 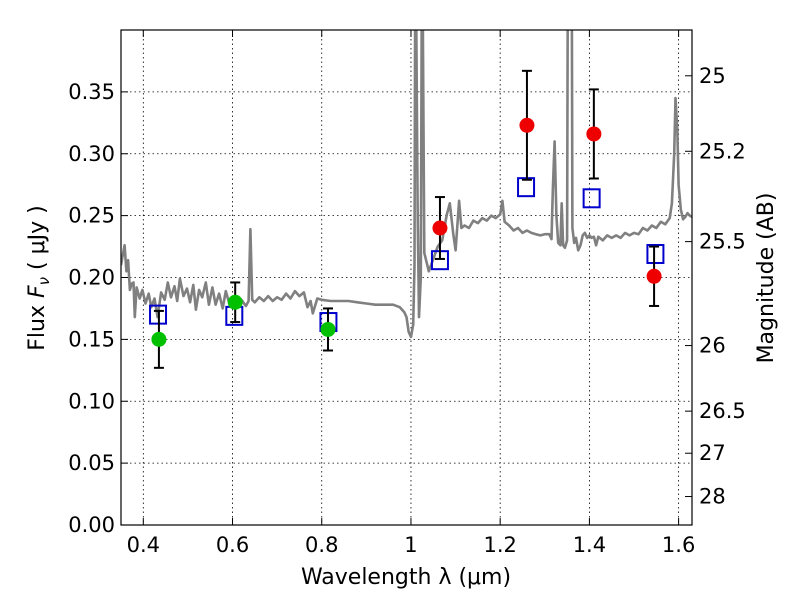 I want to click on x-tick-label: 1, so click(x=410, y=545).